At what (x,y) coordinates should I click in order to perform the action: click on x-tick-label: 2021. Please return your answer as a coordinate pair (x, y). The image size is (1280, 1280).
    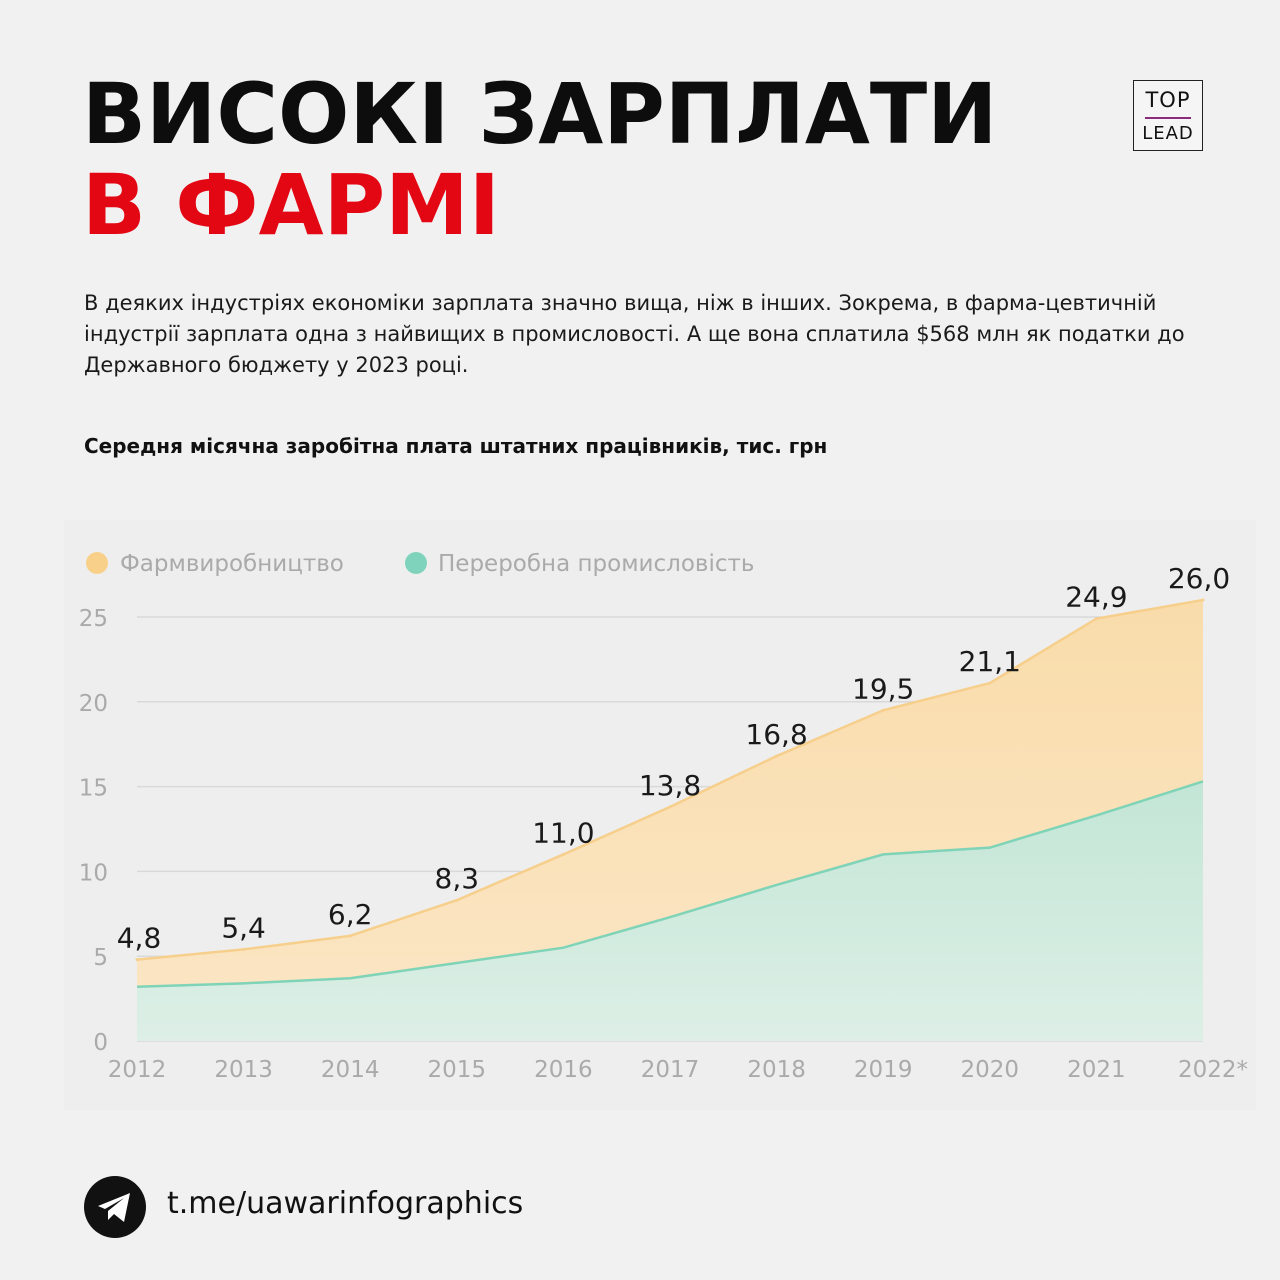
    Looking at the image, I should click on (1096, 1070).